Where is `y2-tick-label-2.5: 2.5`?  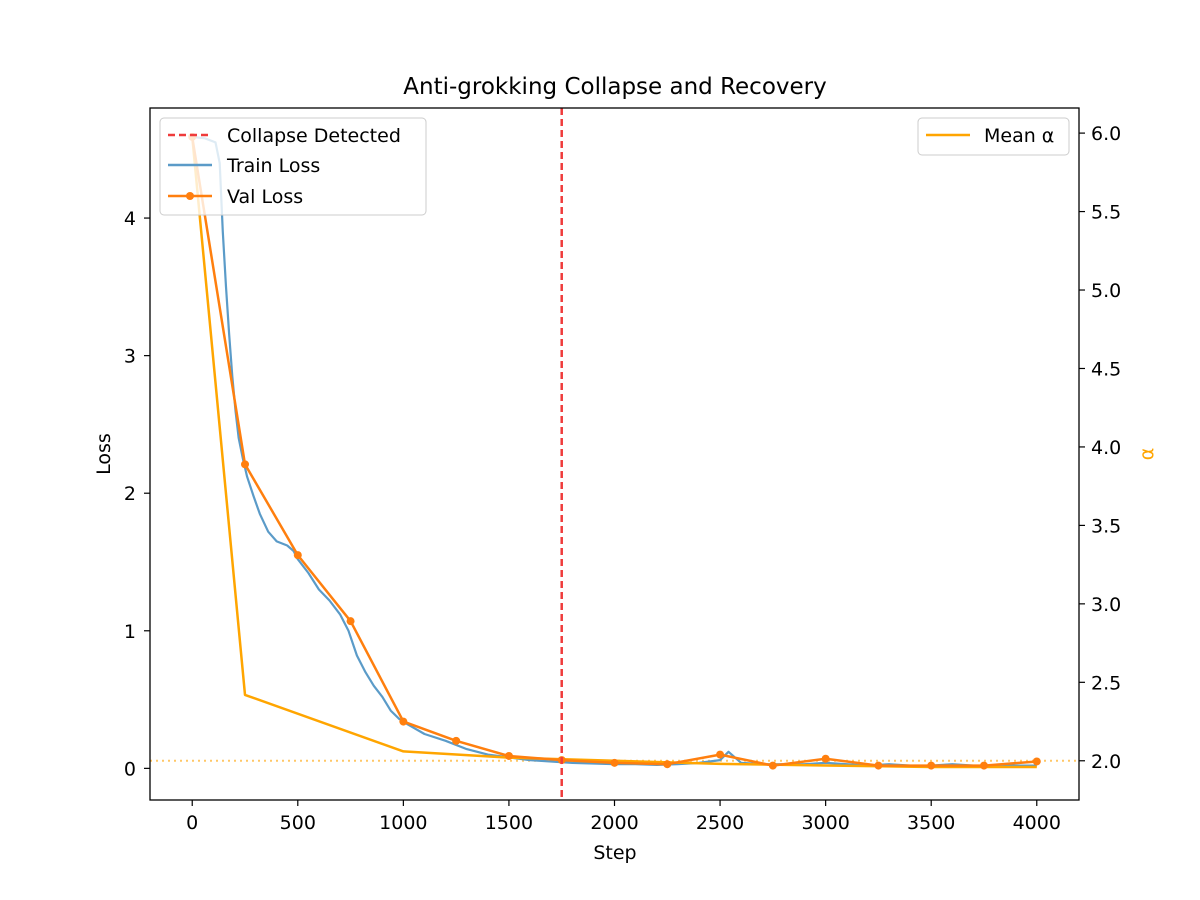 y2-tick-label-2.5: 2.5 is located at coordinates (1106, 683).